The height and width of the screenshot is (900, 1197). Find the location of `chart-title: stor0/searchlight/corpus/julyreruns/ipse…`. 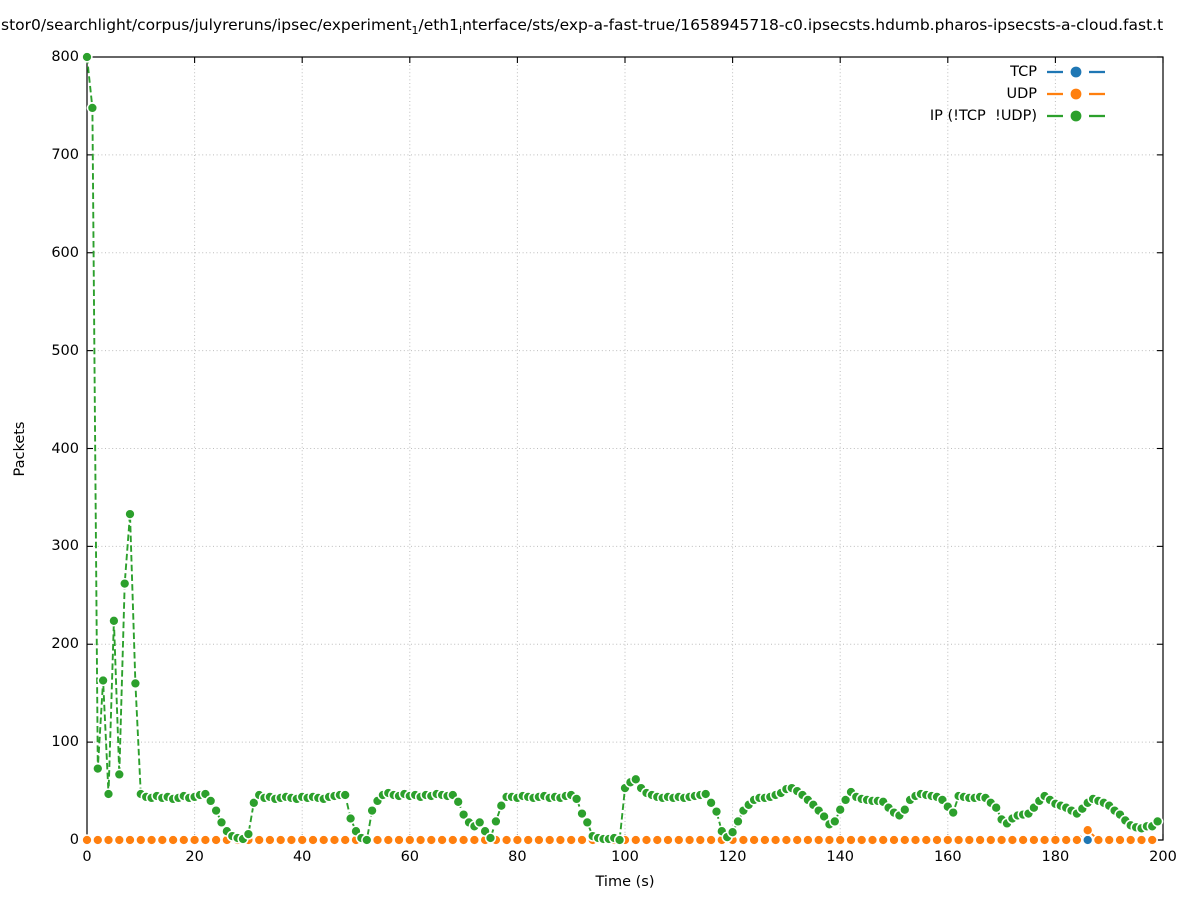

chart-title: stor0/searchlight/corpus/julyreruns/ipse… is located at coordinates (582, 26).